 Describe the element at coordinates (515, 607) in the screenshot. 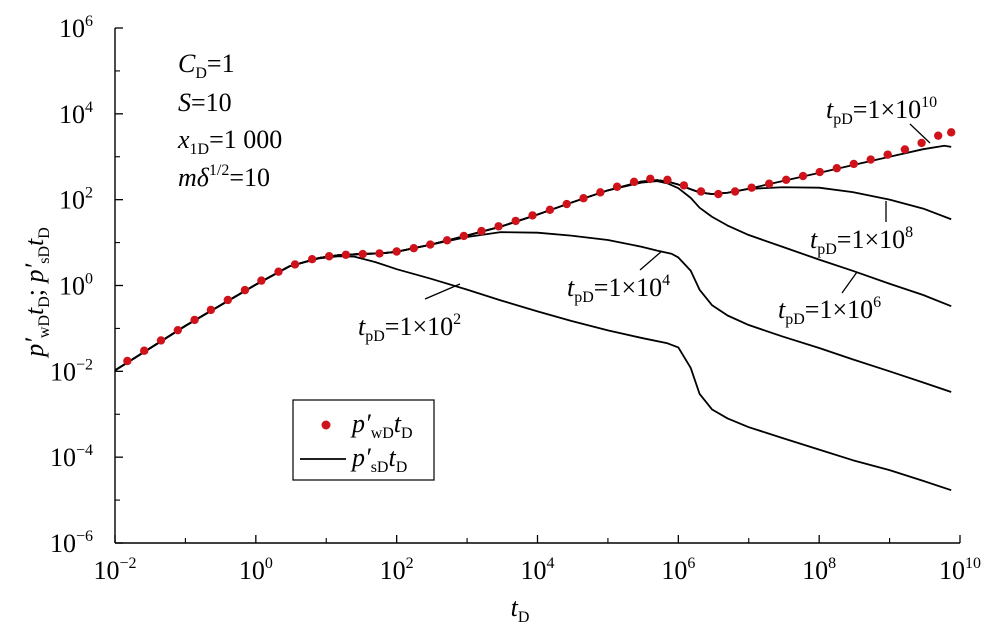

I see `x-label-main: t` at that location.